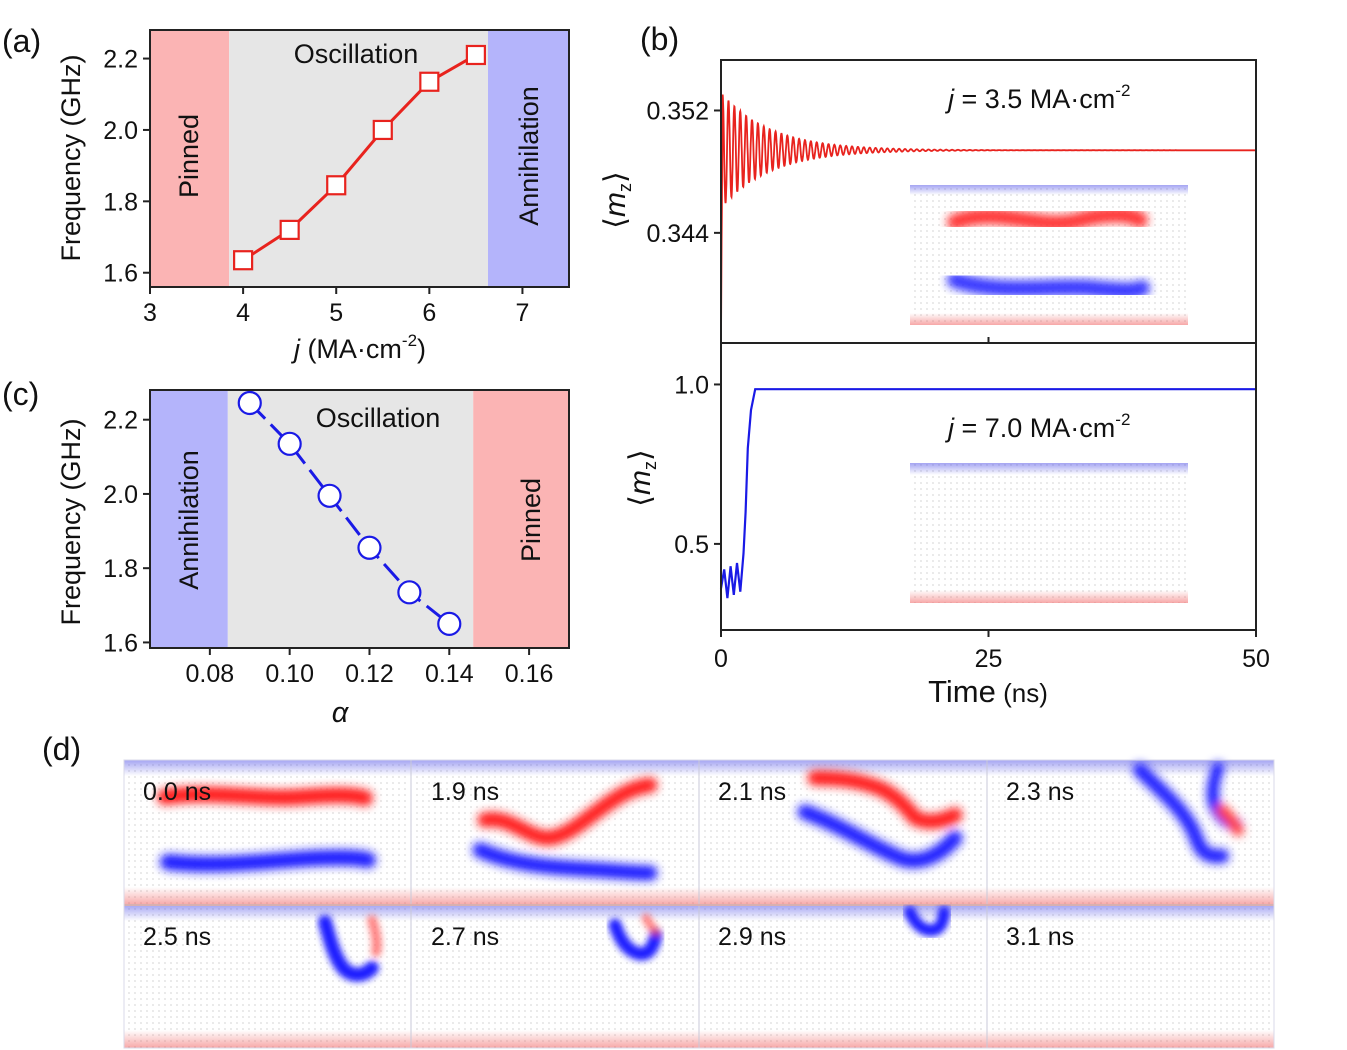 This screenshot has height=1050, width=1347. I want to click on c-region-annihilation, so click(189, 519).